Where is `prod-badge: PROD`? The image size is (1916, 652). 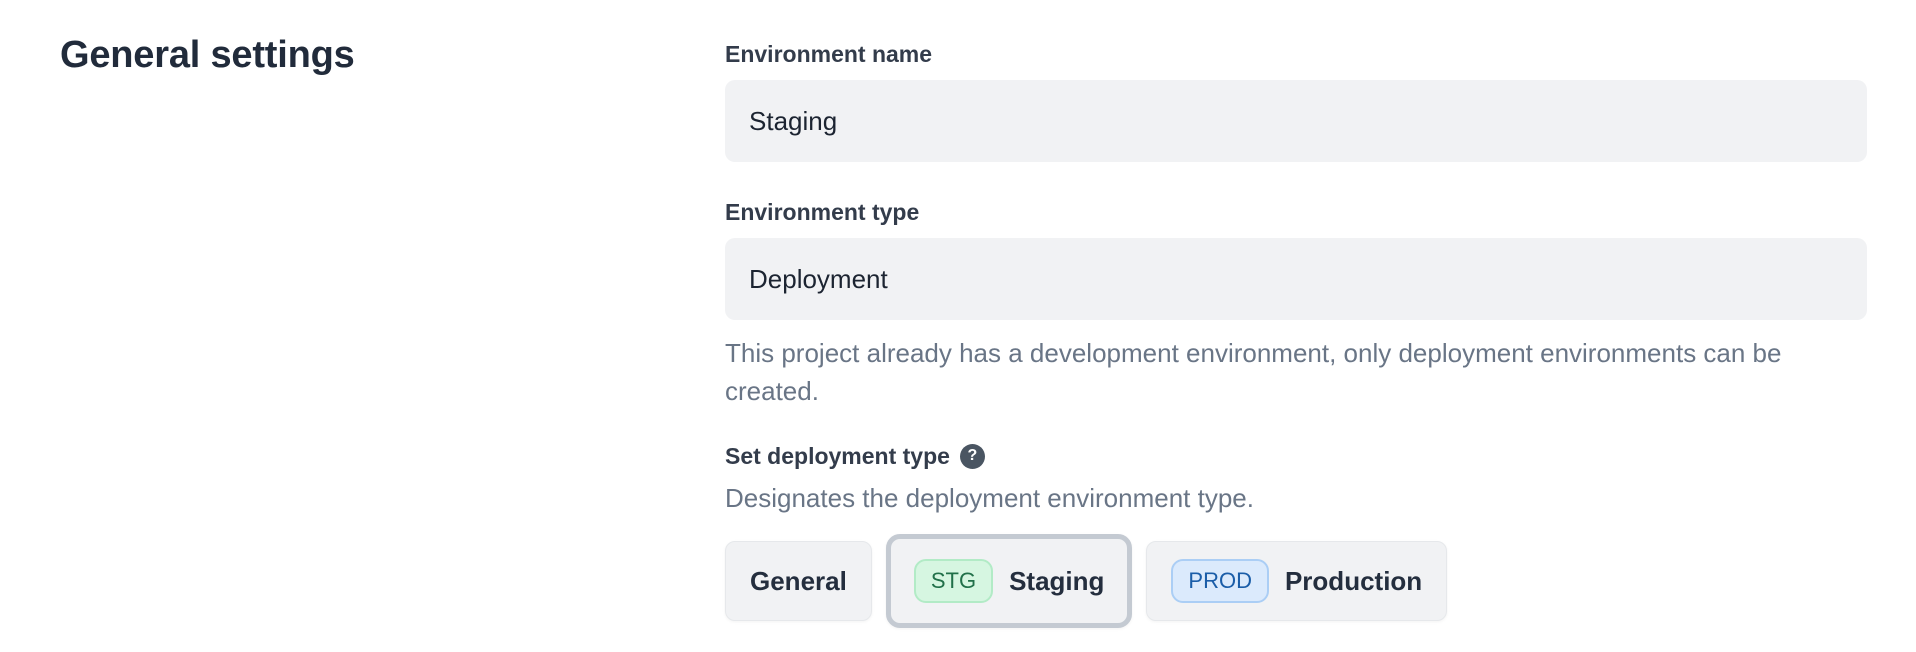
prod-badge: PROD is located at coordinates (1220, 581).